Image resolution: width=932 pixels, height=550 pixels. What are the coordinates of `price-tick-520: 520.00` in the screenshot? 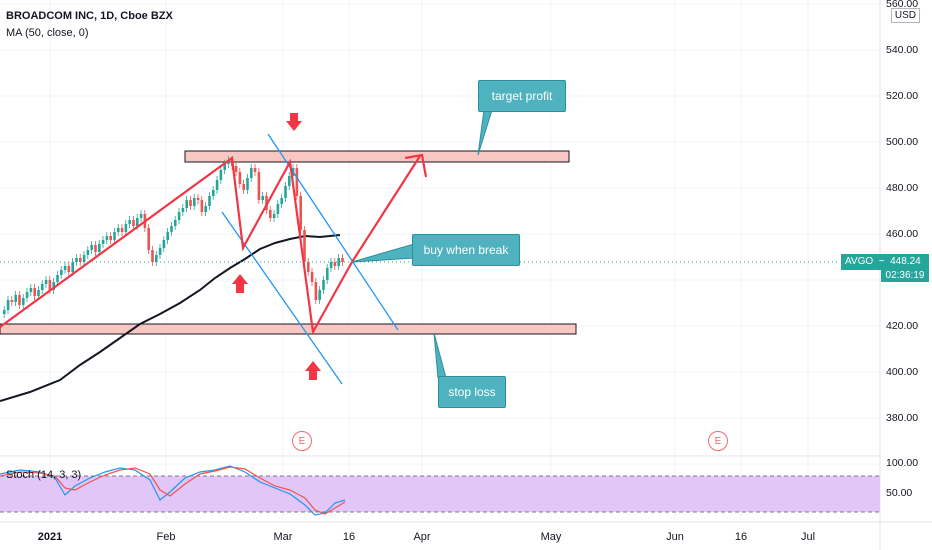 It's located at (902, 96).